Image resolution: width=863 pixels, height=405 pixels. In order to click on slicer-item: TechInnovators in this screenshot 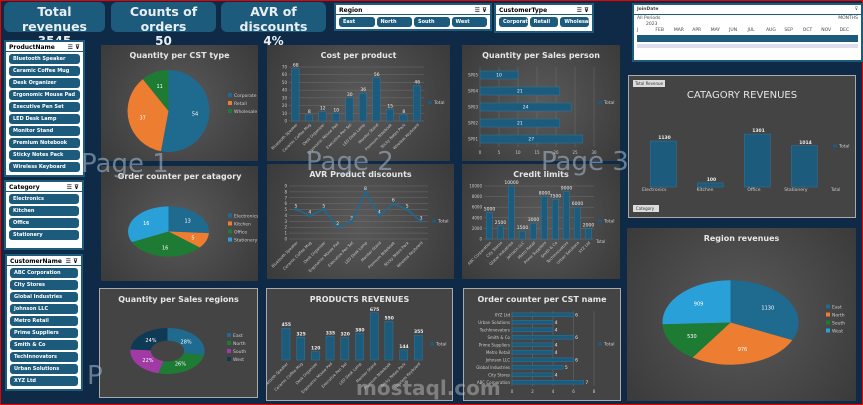, I will do `click(44, 357)`.